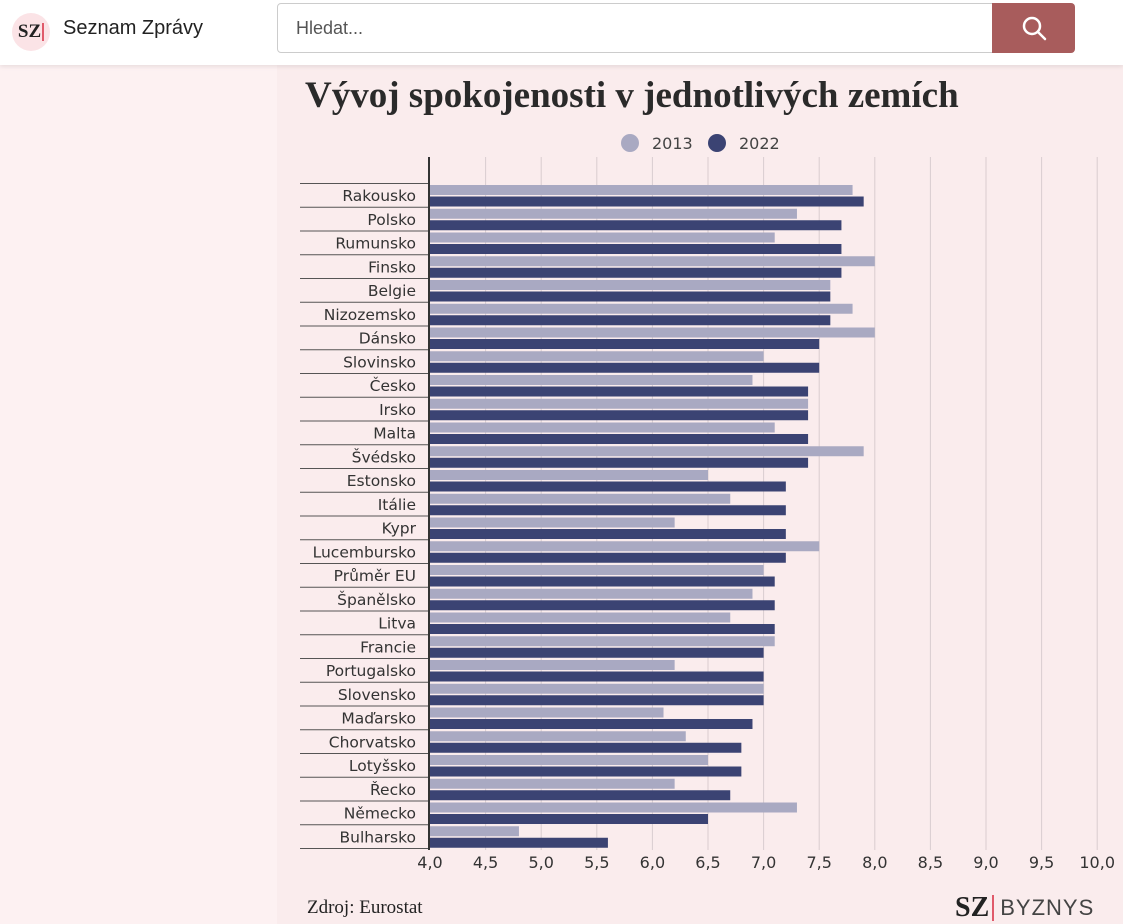 This screenshot has width=1123, height=924. Describe the element at coordinates (381, 481) in the screenshot. I see `category-label: Estonsko` at that location.